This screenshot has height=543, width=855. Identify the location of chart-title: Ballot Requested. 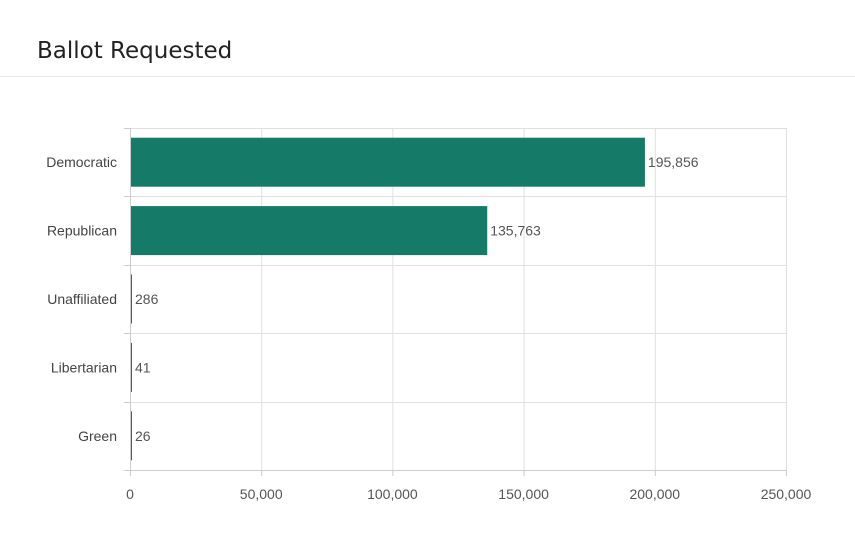
(135, 51).